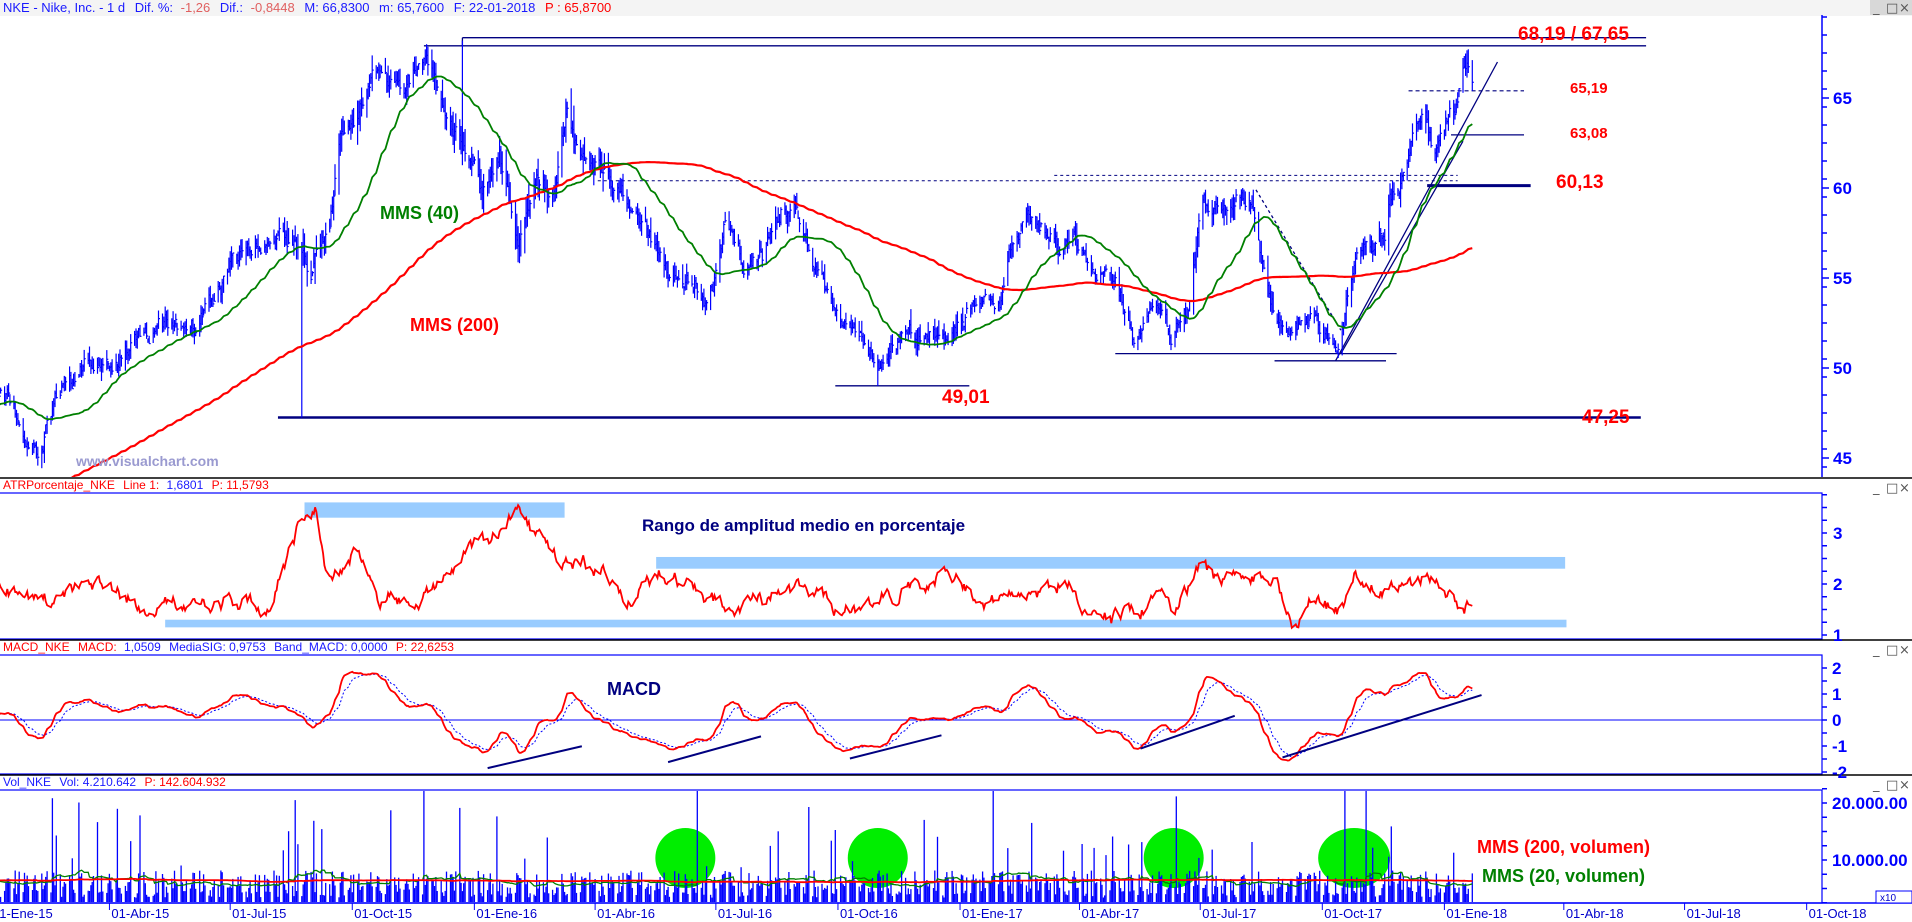  I want to click on time-axis-label: 01-Jul-15, so click(259, 913).